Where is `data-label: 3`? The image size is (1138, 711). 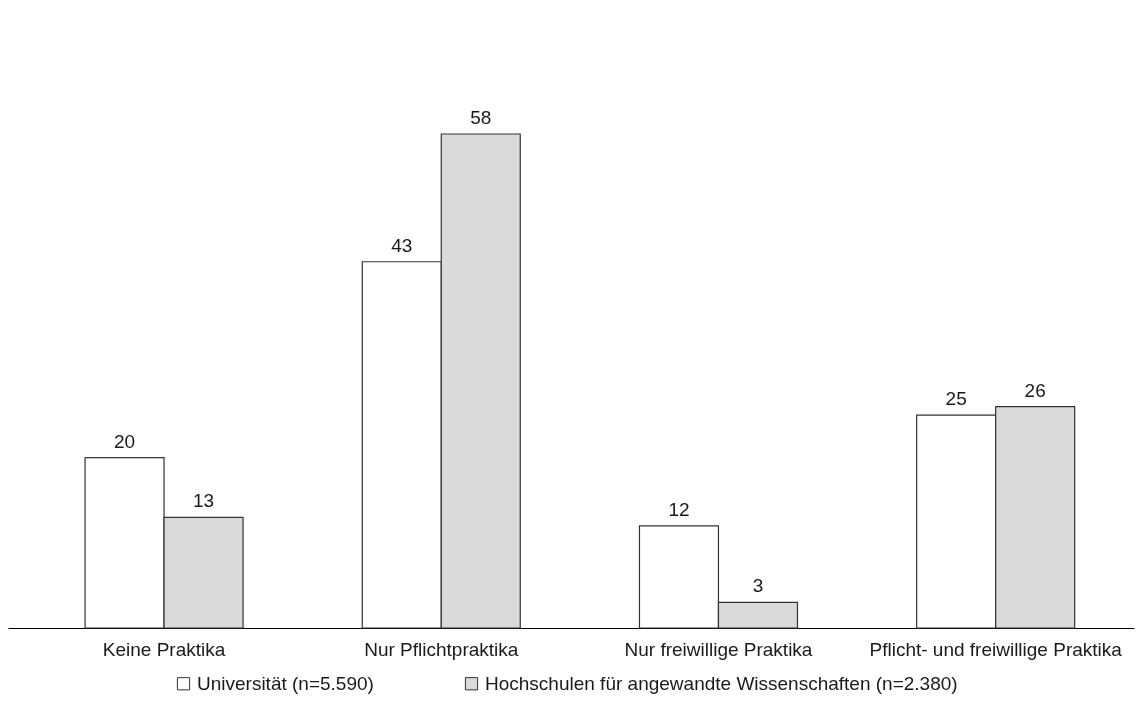 data-label: 3 is located at coordinates (758, 586).